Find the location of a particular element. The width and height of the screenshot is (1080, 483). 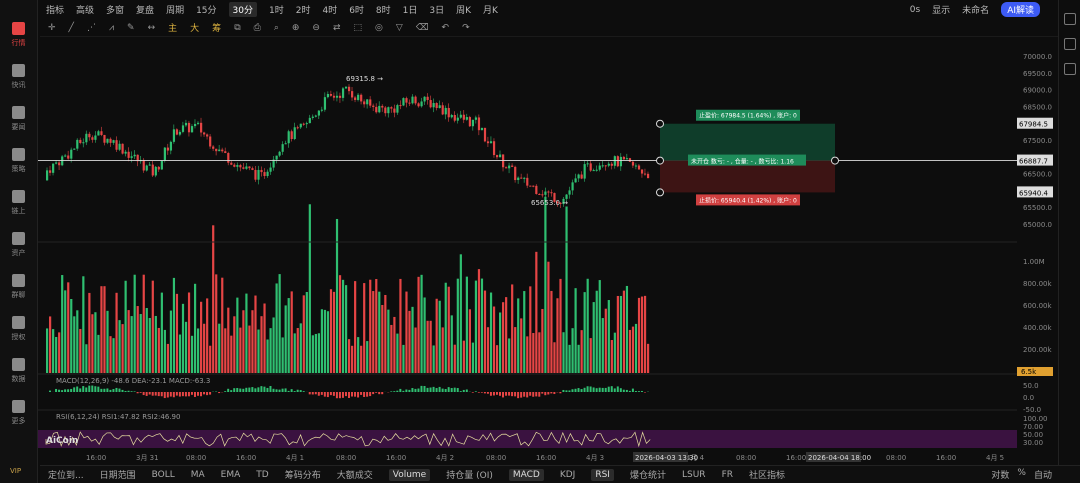

nav-item-1: 快讯 is located at coordinates (19, 77).